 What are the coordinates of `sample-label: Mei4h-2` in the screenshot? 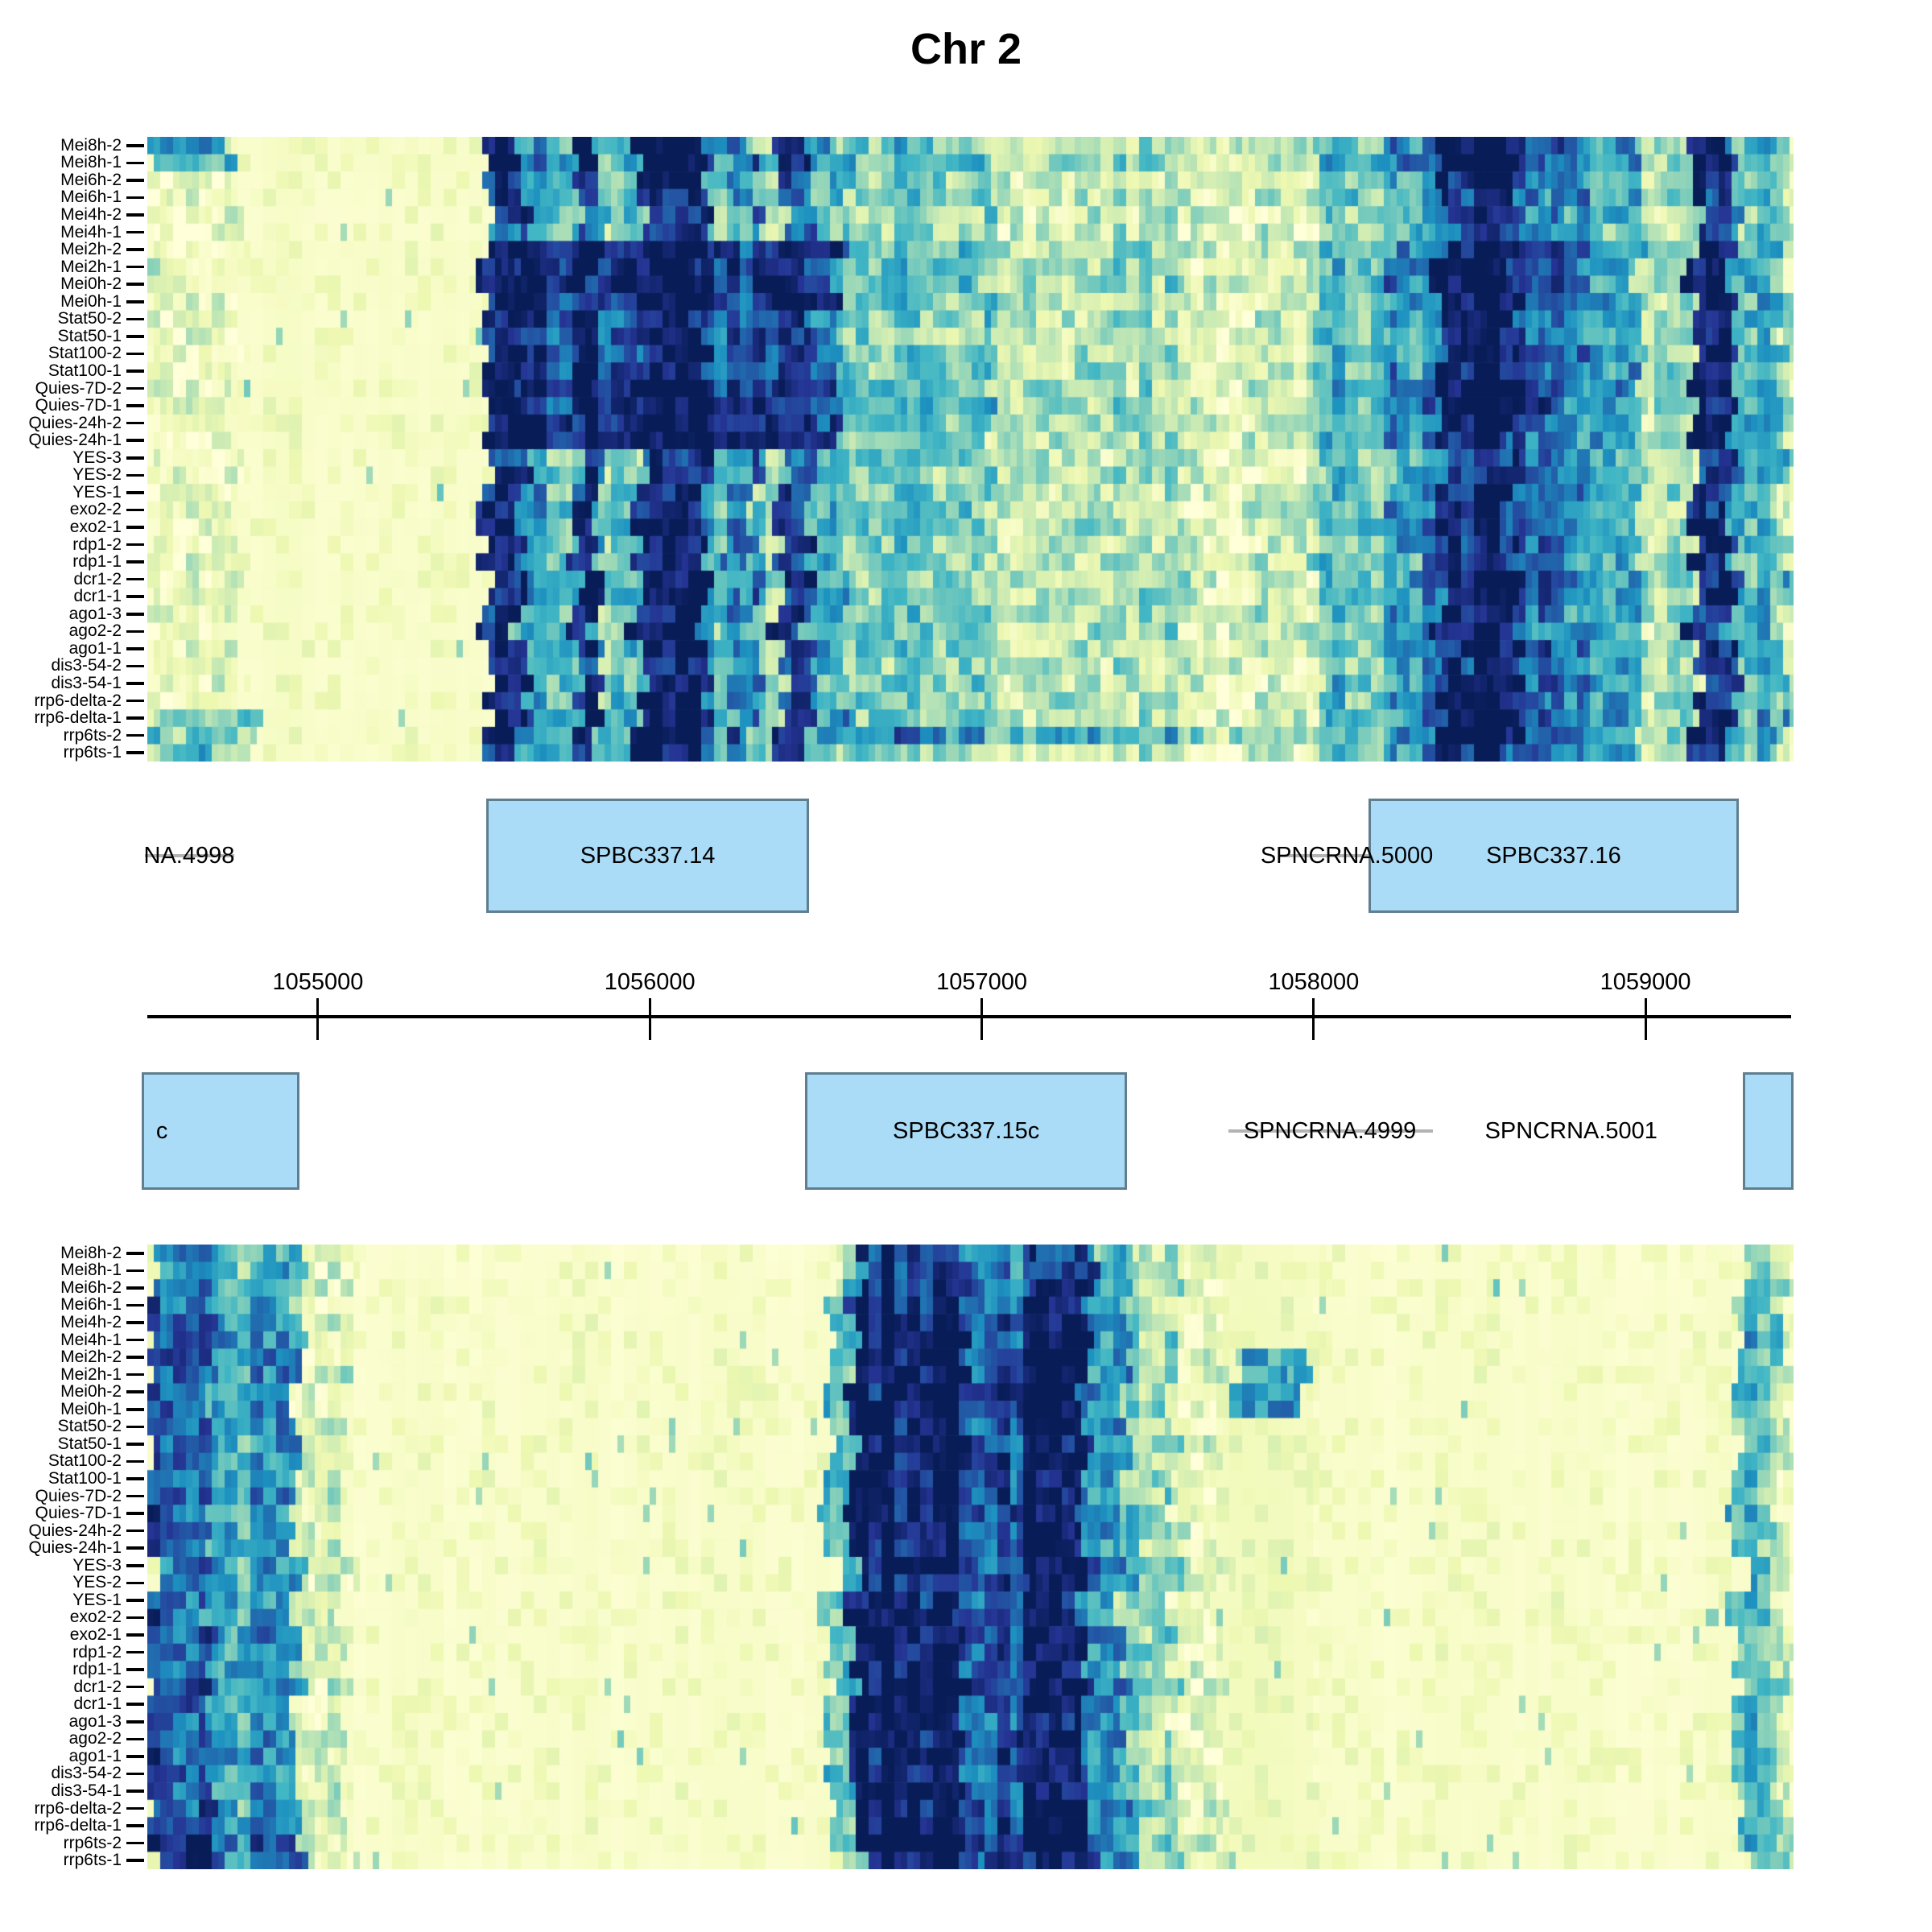 It's located at (91, 1322).